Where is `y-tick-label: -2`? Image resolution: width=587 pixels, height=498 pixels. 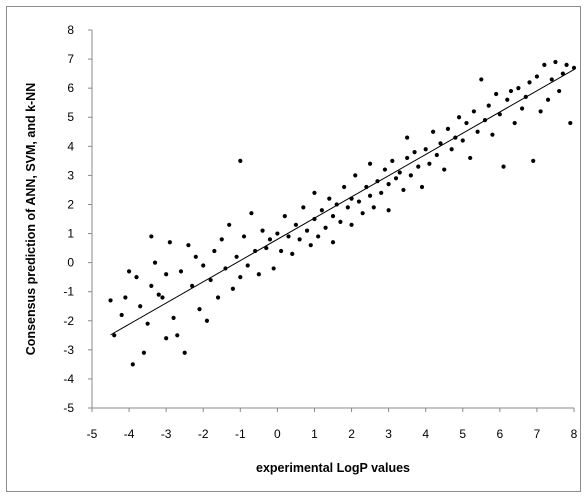 y-tick-label: -2 is located at coordinates (68, 321).